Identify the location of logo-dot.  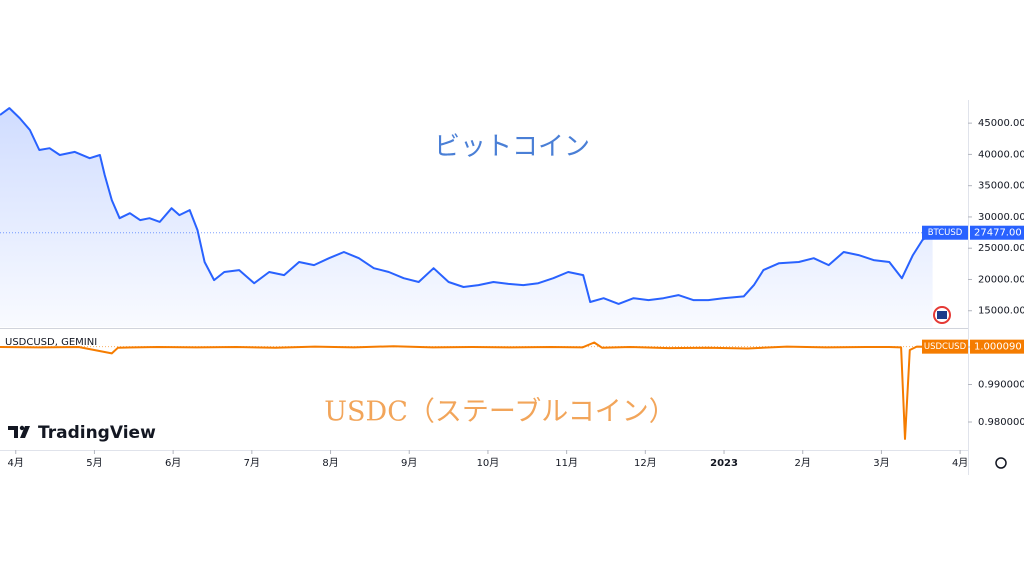
(22, 428).